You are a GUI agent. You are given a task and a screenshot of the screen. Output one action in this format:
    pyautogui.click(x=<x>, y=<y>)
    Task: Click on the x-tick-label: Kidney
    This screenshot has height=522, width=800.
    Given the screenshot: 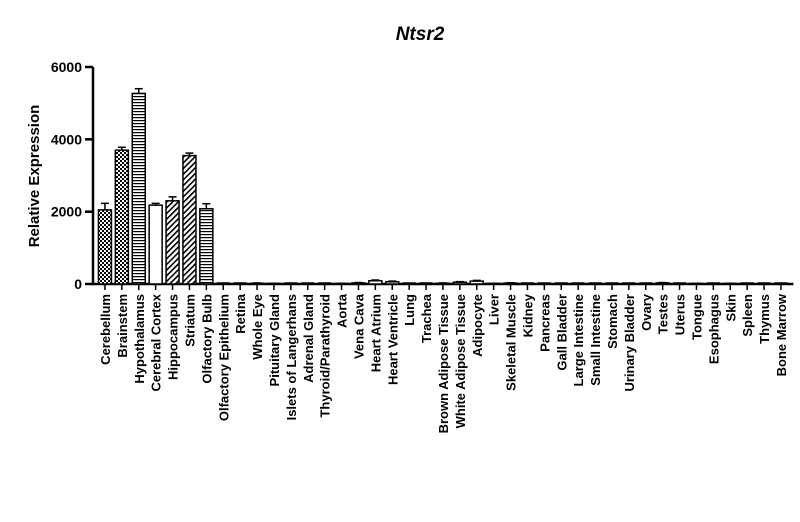 What is the action you would take?
    pyautogui.click(x=527, y=315)
    